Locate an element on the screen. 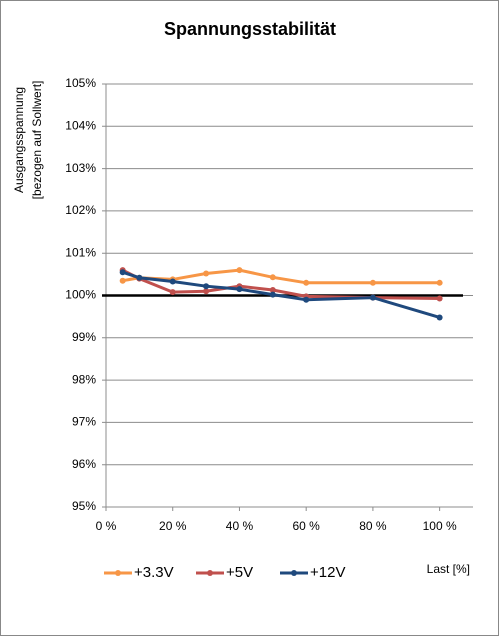 This screenshot has width=499, height=636. y-tick-label: 104% is located at coordinates (80, 125).